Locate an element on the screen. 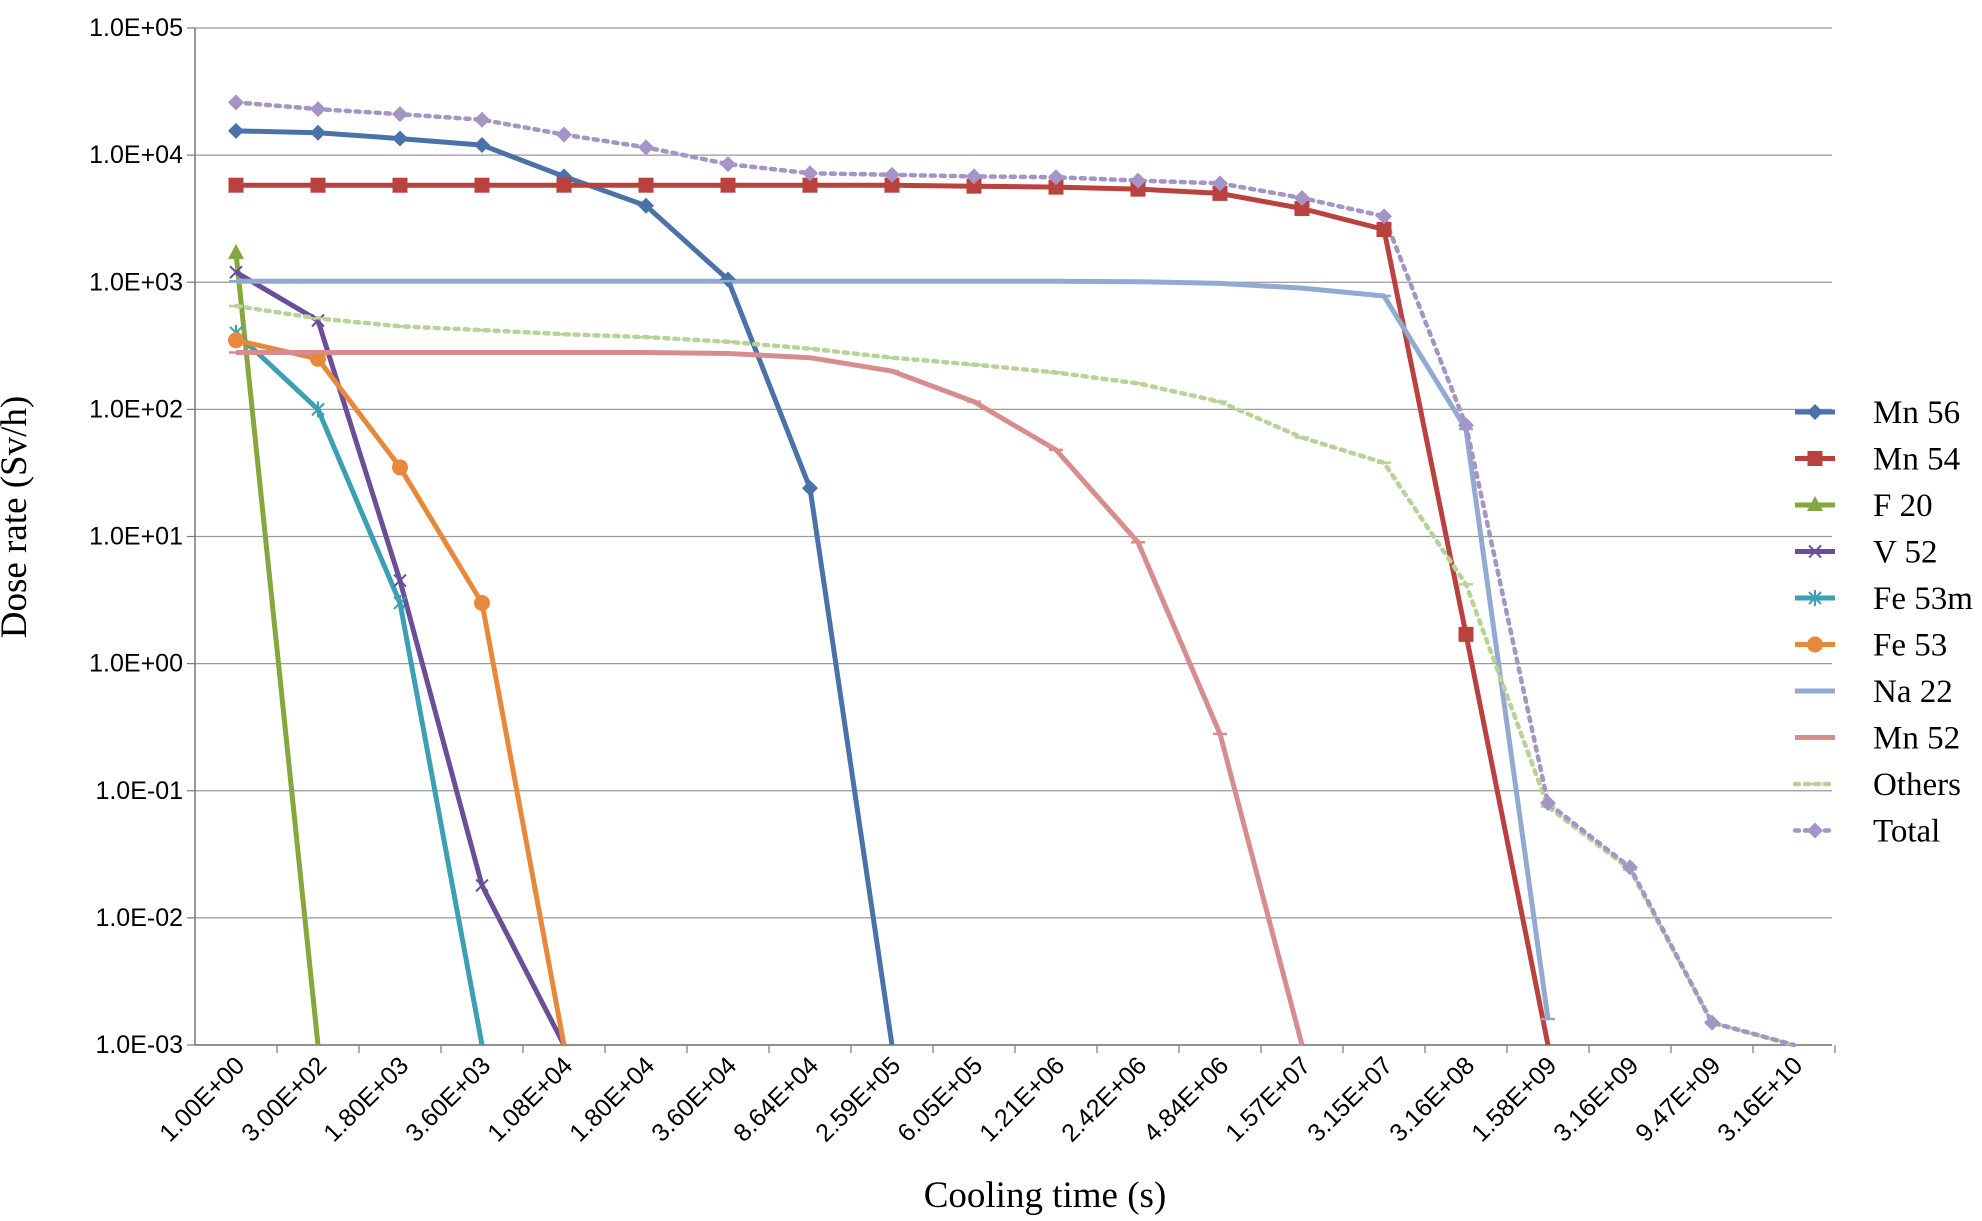 This screenshot has width=1982, height=1221. y-tick-label: 1.0E+04 is located at coordinates (136, 155).